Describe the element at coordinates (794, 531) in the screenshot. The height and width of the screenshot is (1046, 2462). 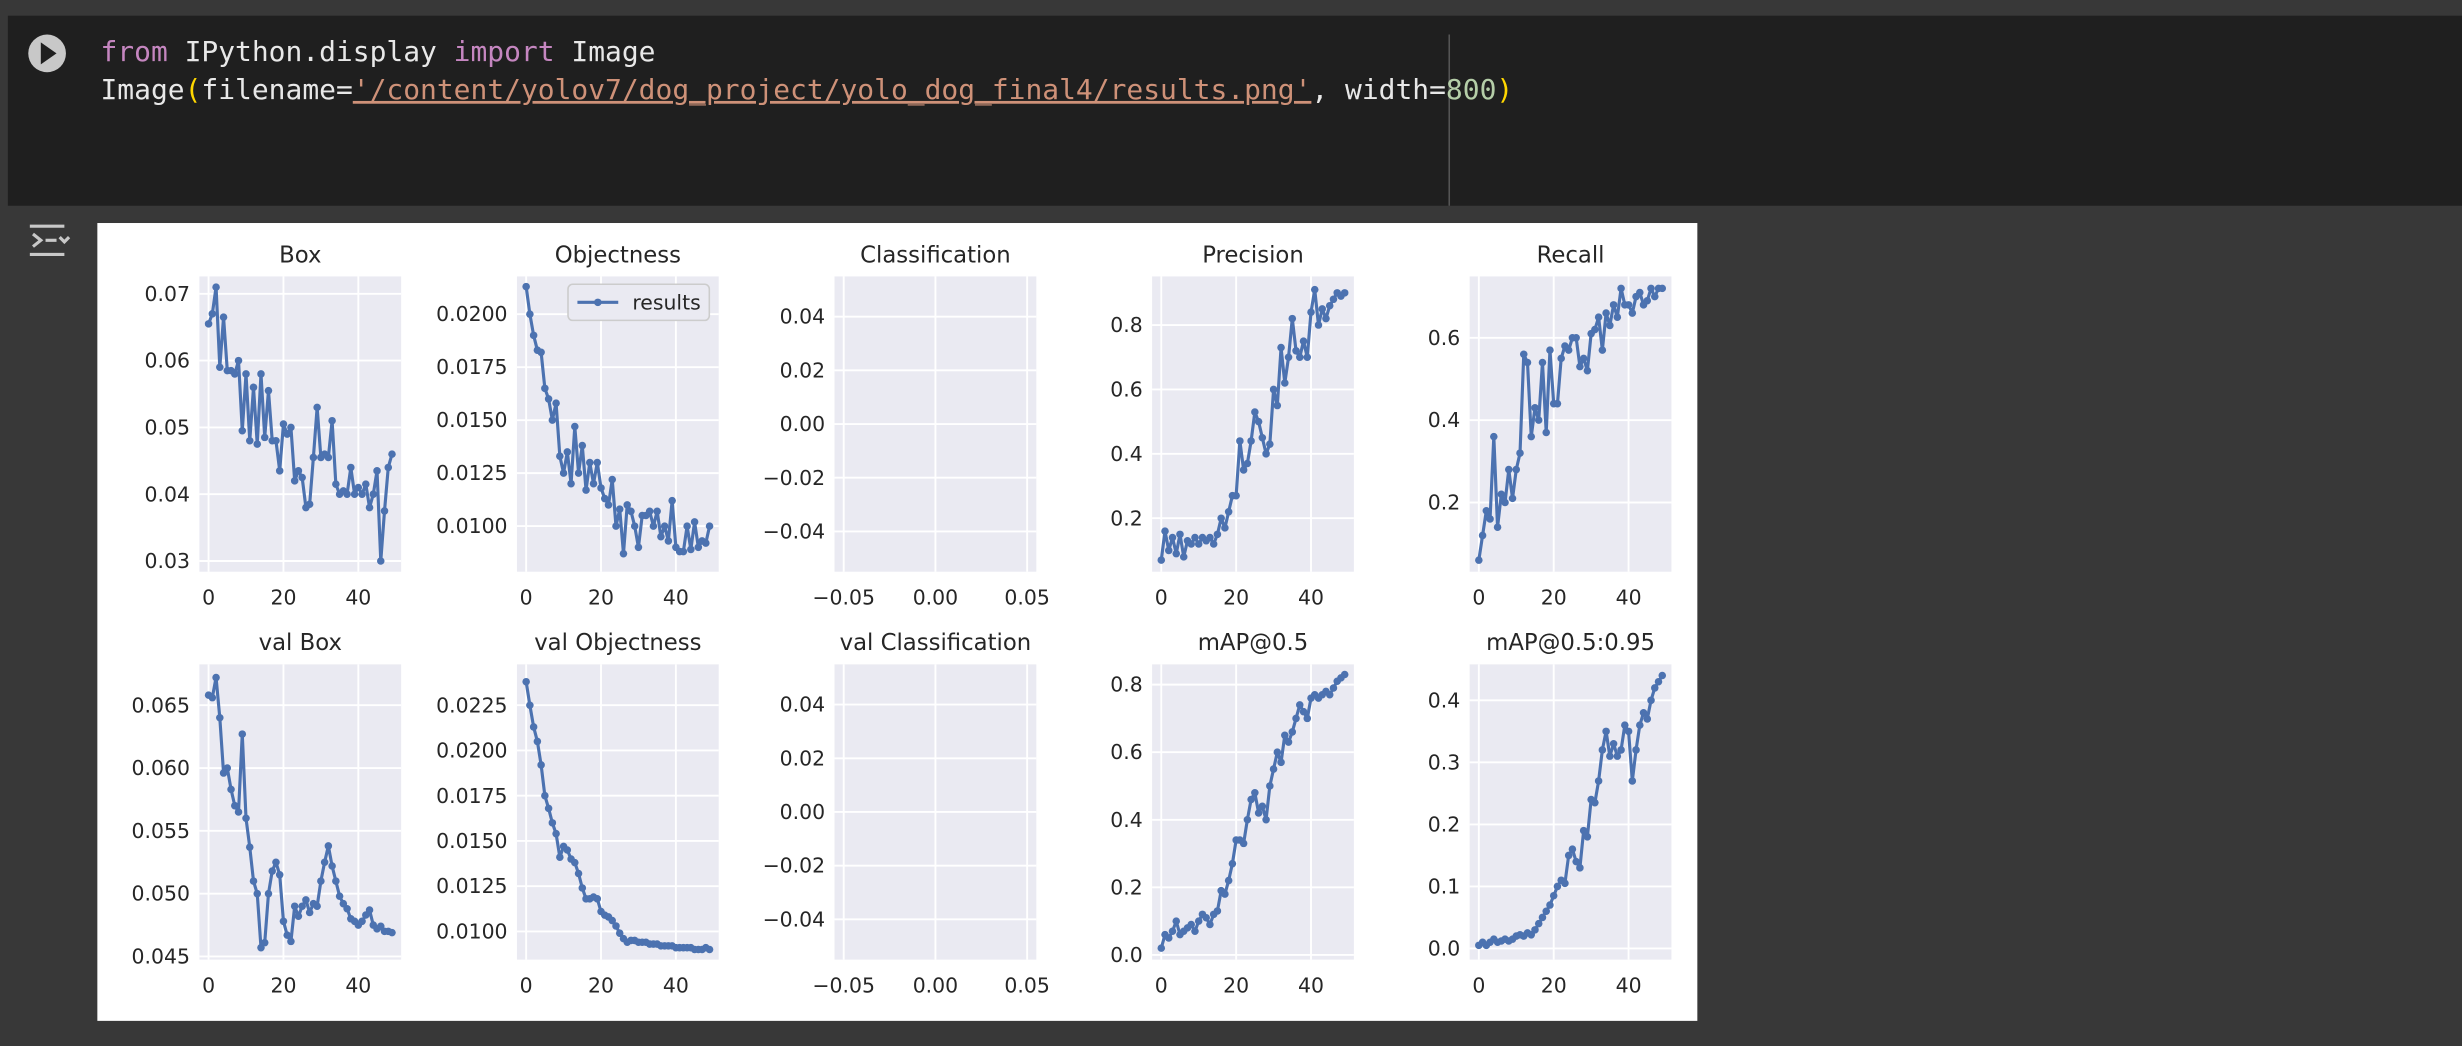
I see `y-tick-label: −0.04` at that location.